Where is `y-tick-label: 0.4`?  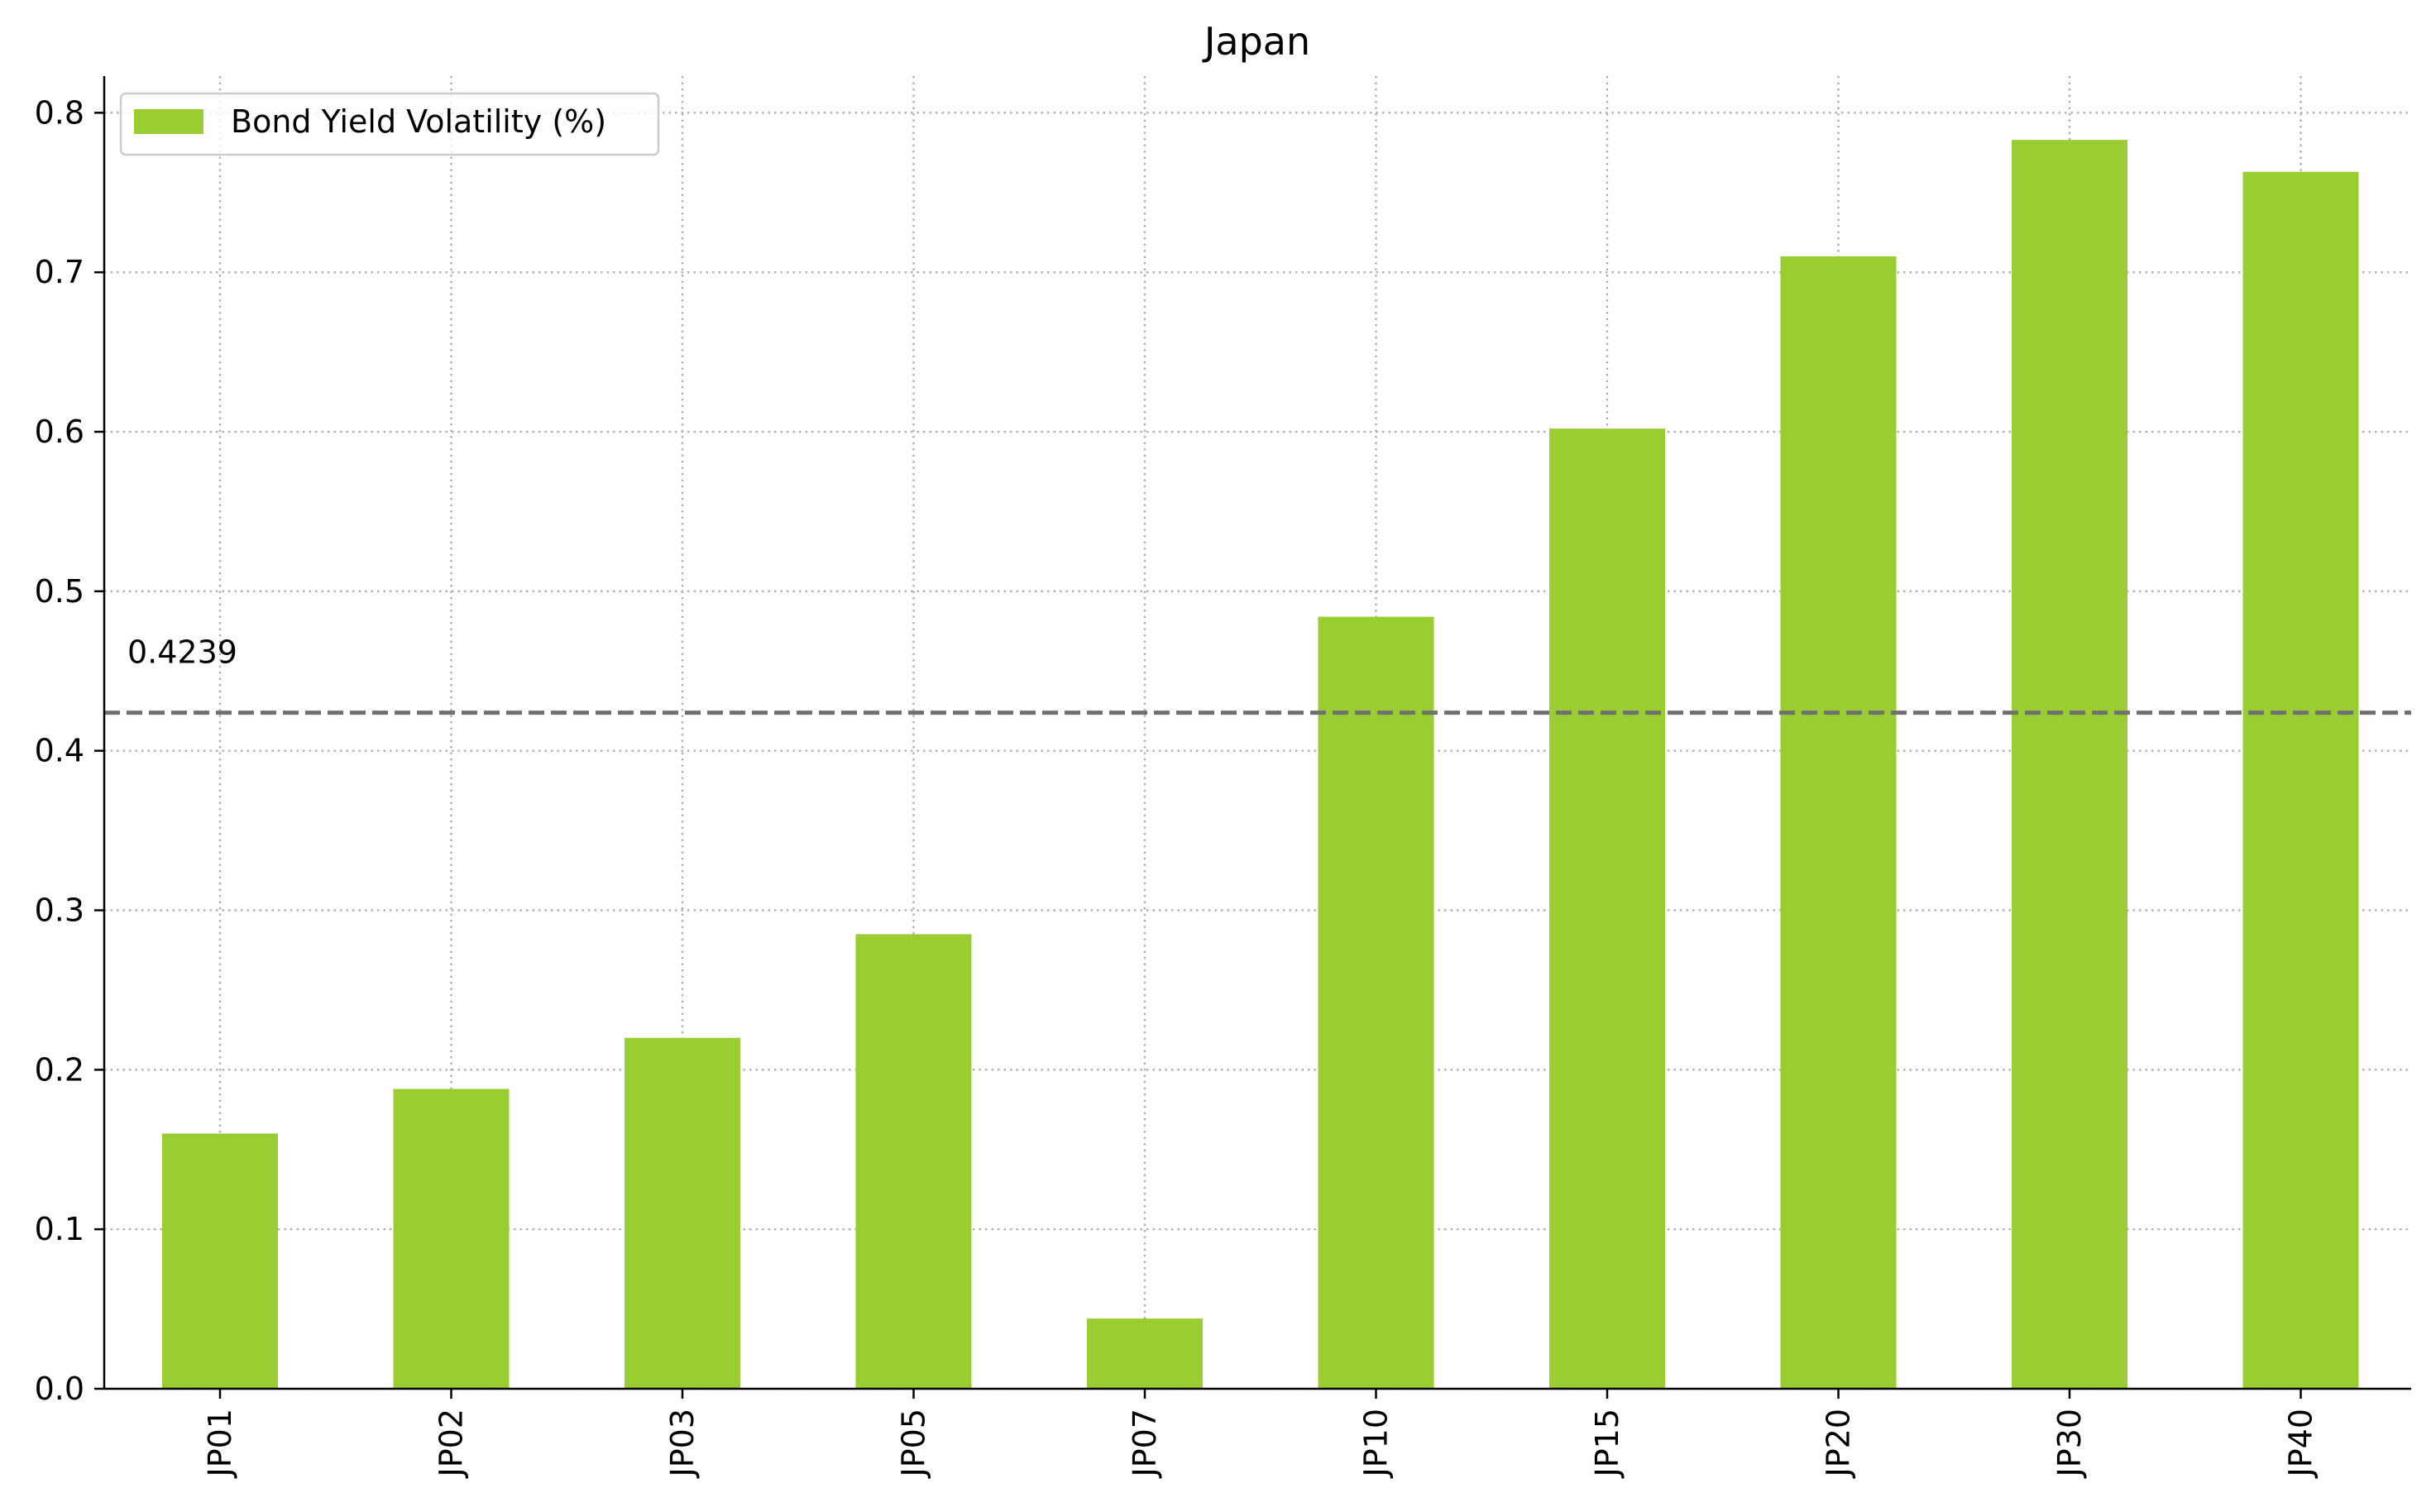 y-tick-label: 0.4 is located at coordinates (59, 751).